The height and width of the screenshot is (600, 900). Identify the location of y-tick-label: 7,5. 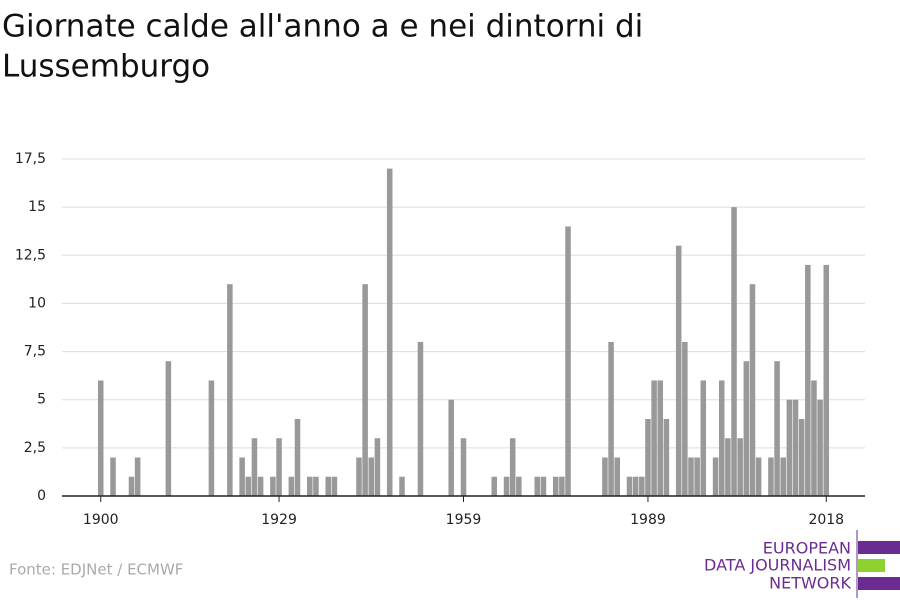
(35, 352).